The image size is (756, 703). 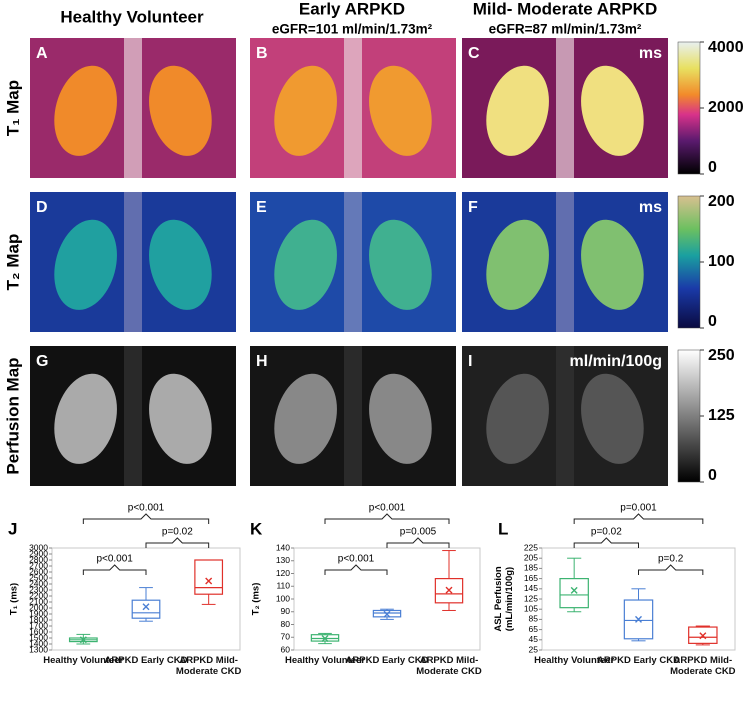 I want to click on y-axis-label: (mL/min/100g), so click(x=509, y=599).